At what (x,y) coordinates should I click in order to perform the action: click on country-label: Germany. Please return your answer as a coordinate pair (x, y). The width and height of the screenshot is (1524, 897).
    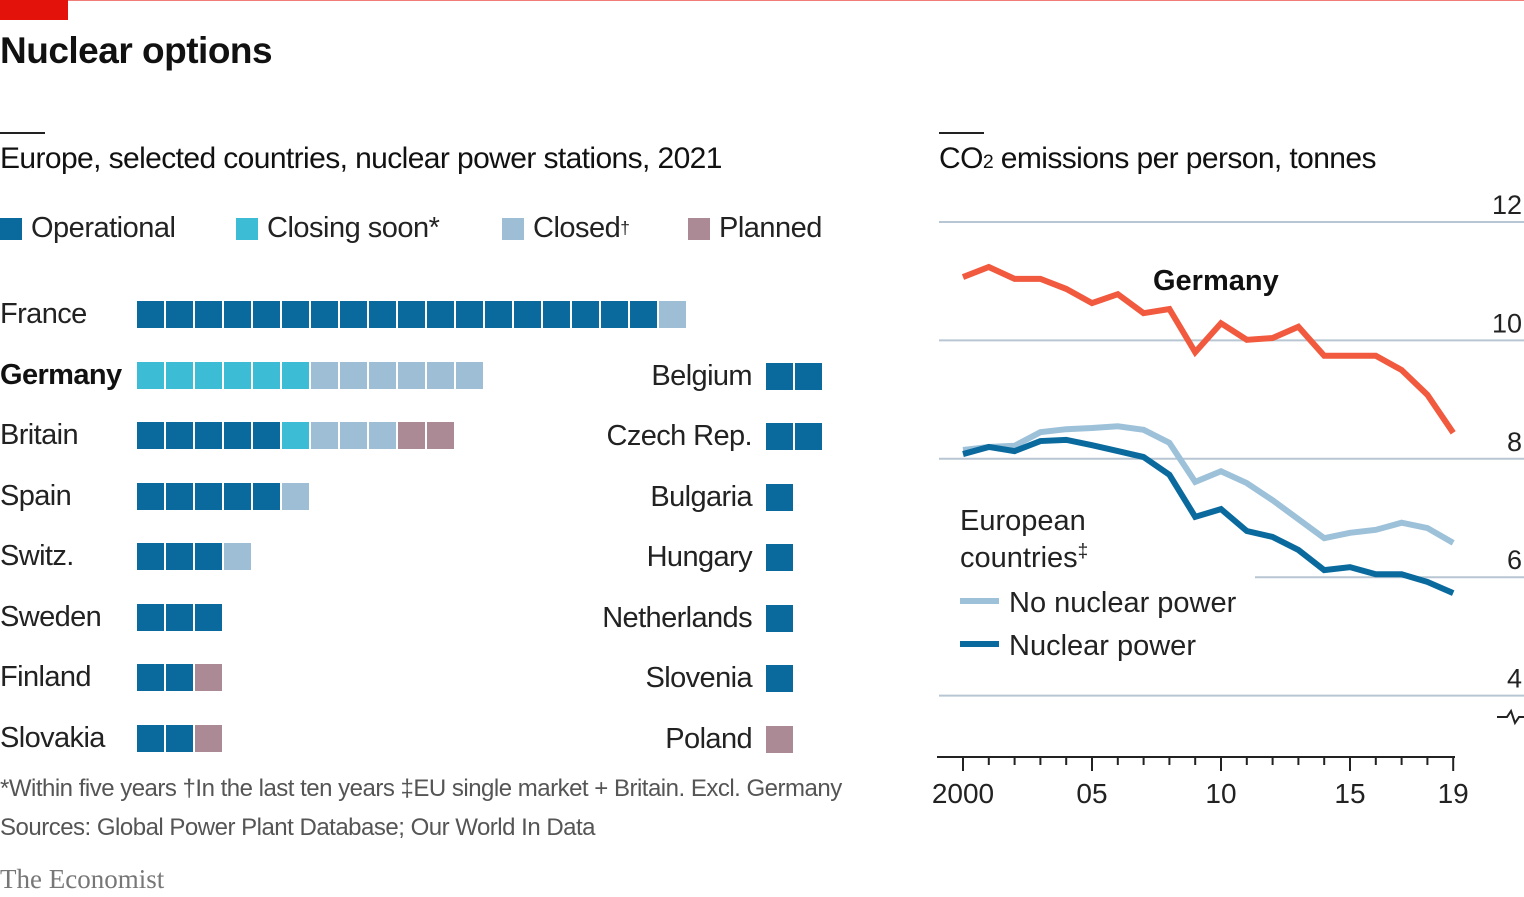
    Looking at the image, I should click on (61, 374).